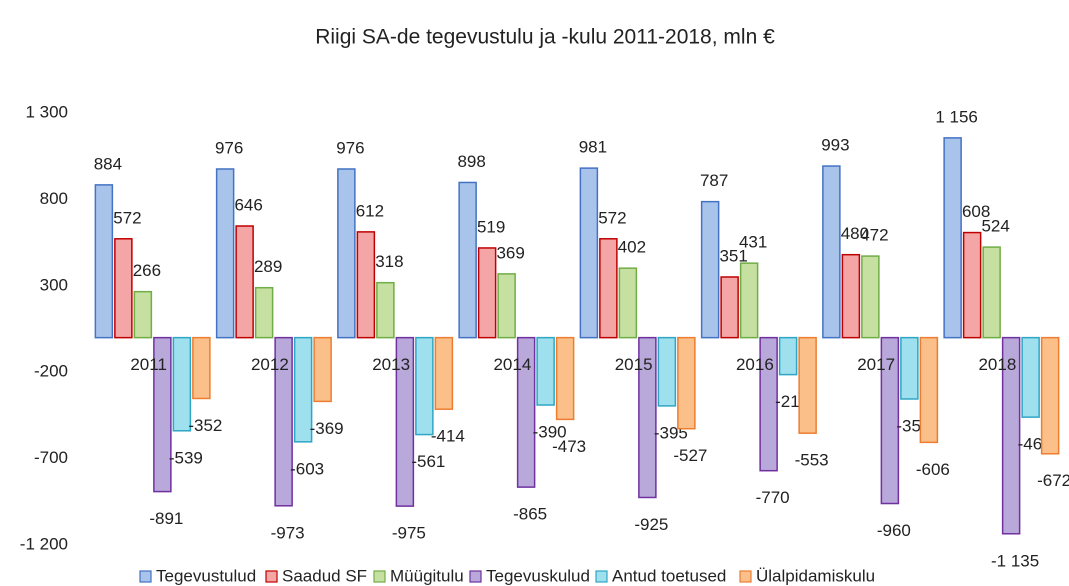  Describe the element at coordinates (569, 446) in the screenshot. I see `data-label: -473` at that location.